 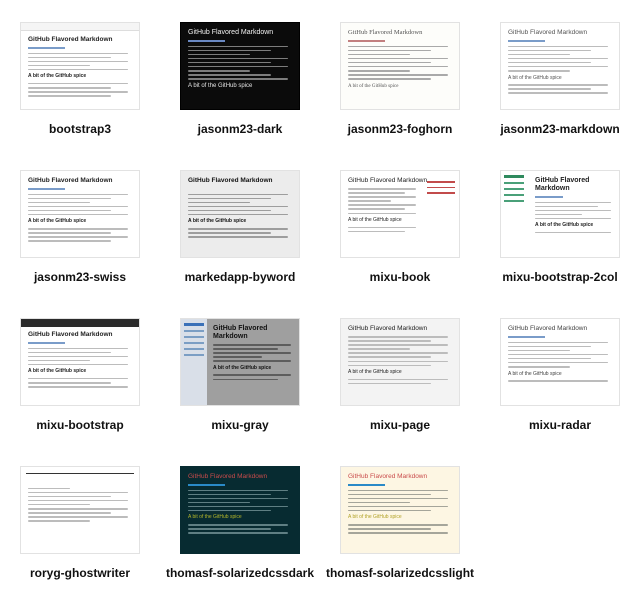 I want to click on theme-name: mixu-radar, so click(x=560, y=425).